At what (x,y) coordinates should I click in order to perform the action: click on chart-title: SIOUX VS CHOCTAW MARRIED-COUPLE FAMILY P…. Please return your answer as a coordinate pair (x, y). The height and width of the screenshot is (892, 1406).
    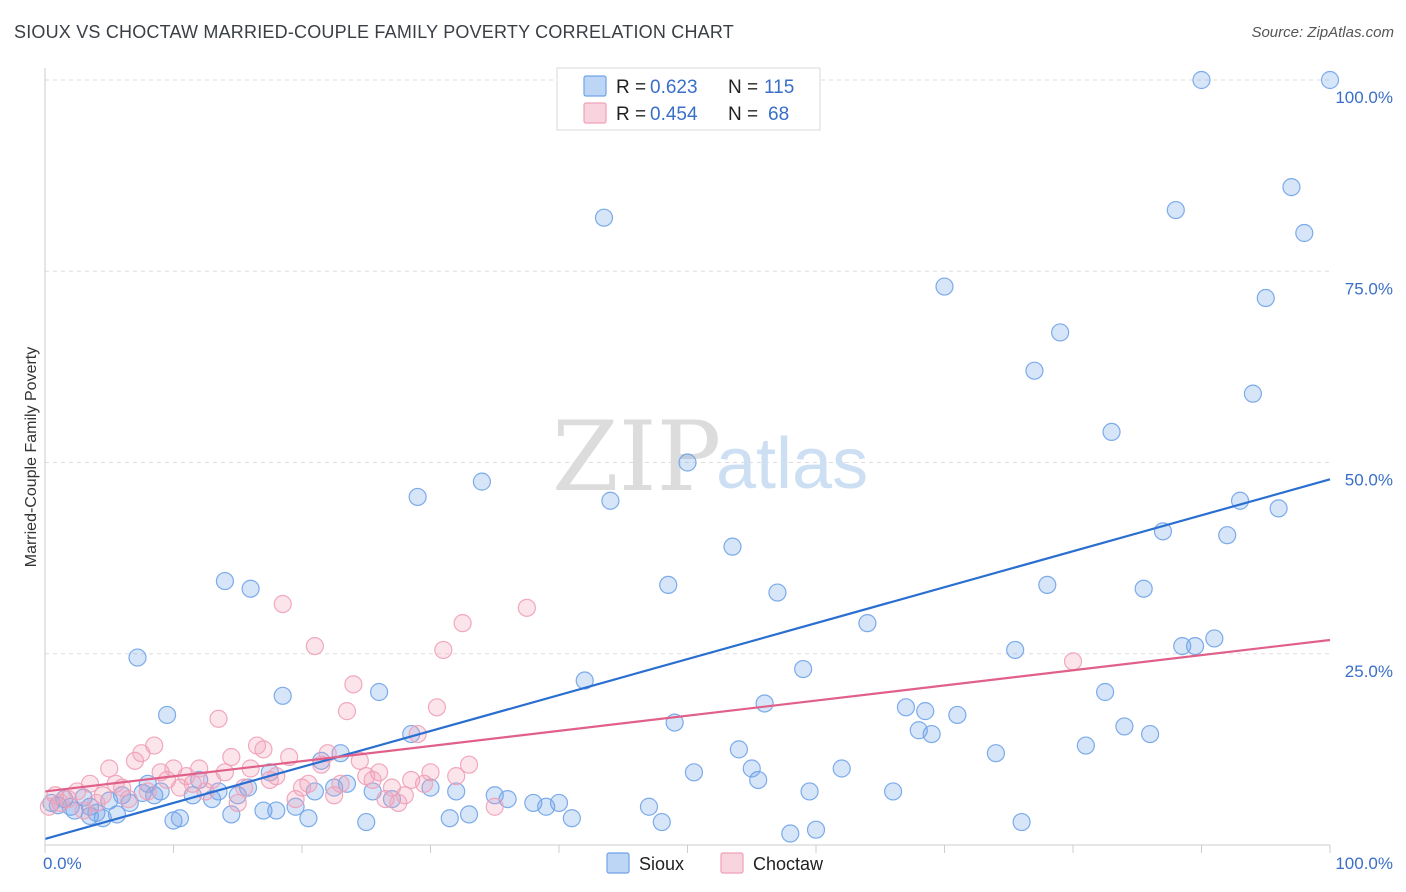
    Looking at the image, I should click on (374, 32).